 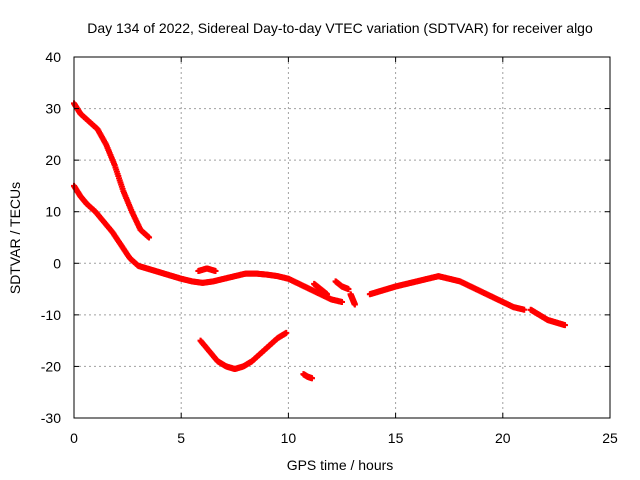 I want to click on x-tick-label: 15, so click(x=396, y=438).